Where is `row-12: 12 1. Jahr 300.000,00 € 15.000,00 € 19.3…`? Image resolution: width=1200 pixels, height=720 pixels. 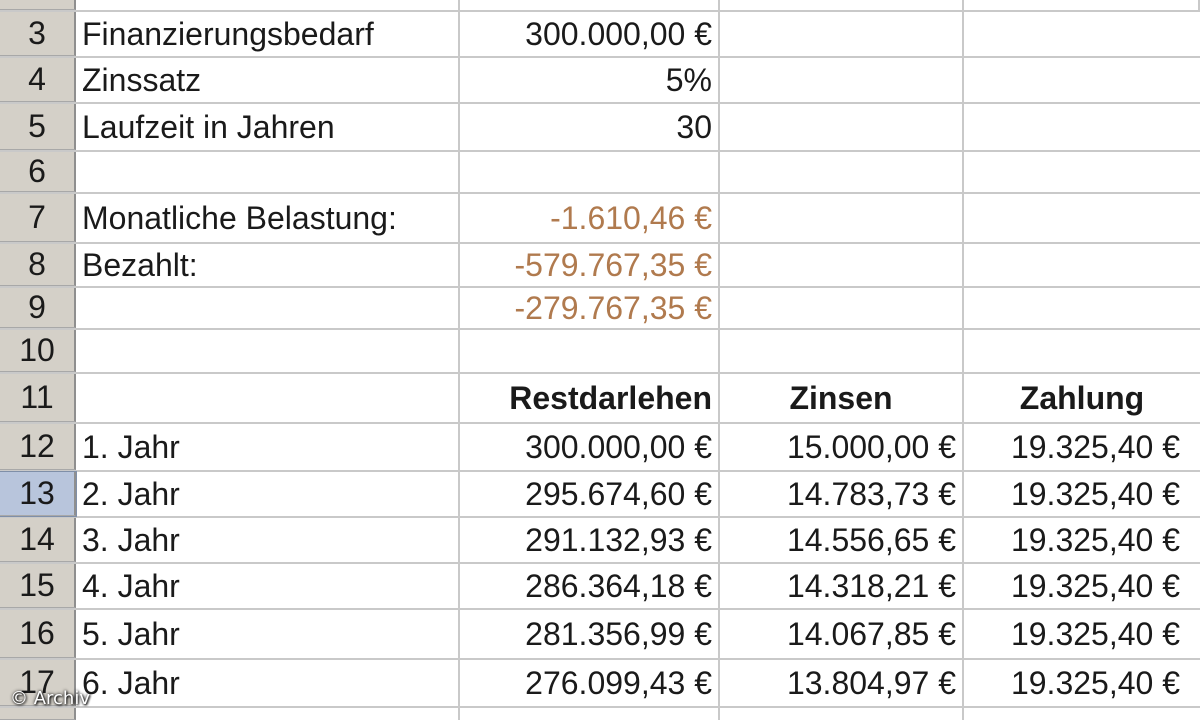 row-12: 12 1. Jahr 300.000,00 € 15.000,00 € 19.3… is located at coordinates (600, 448).